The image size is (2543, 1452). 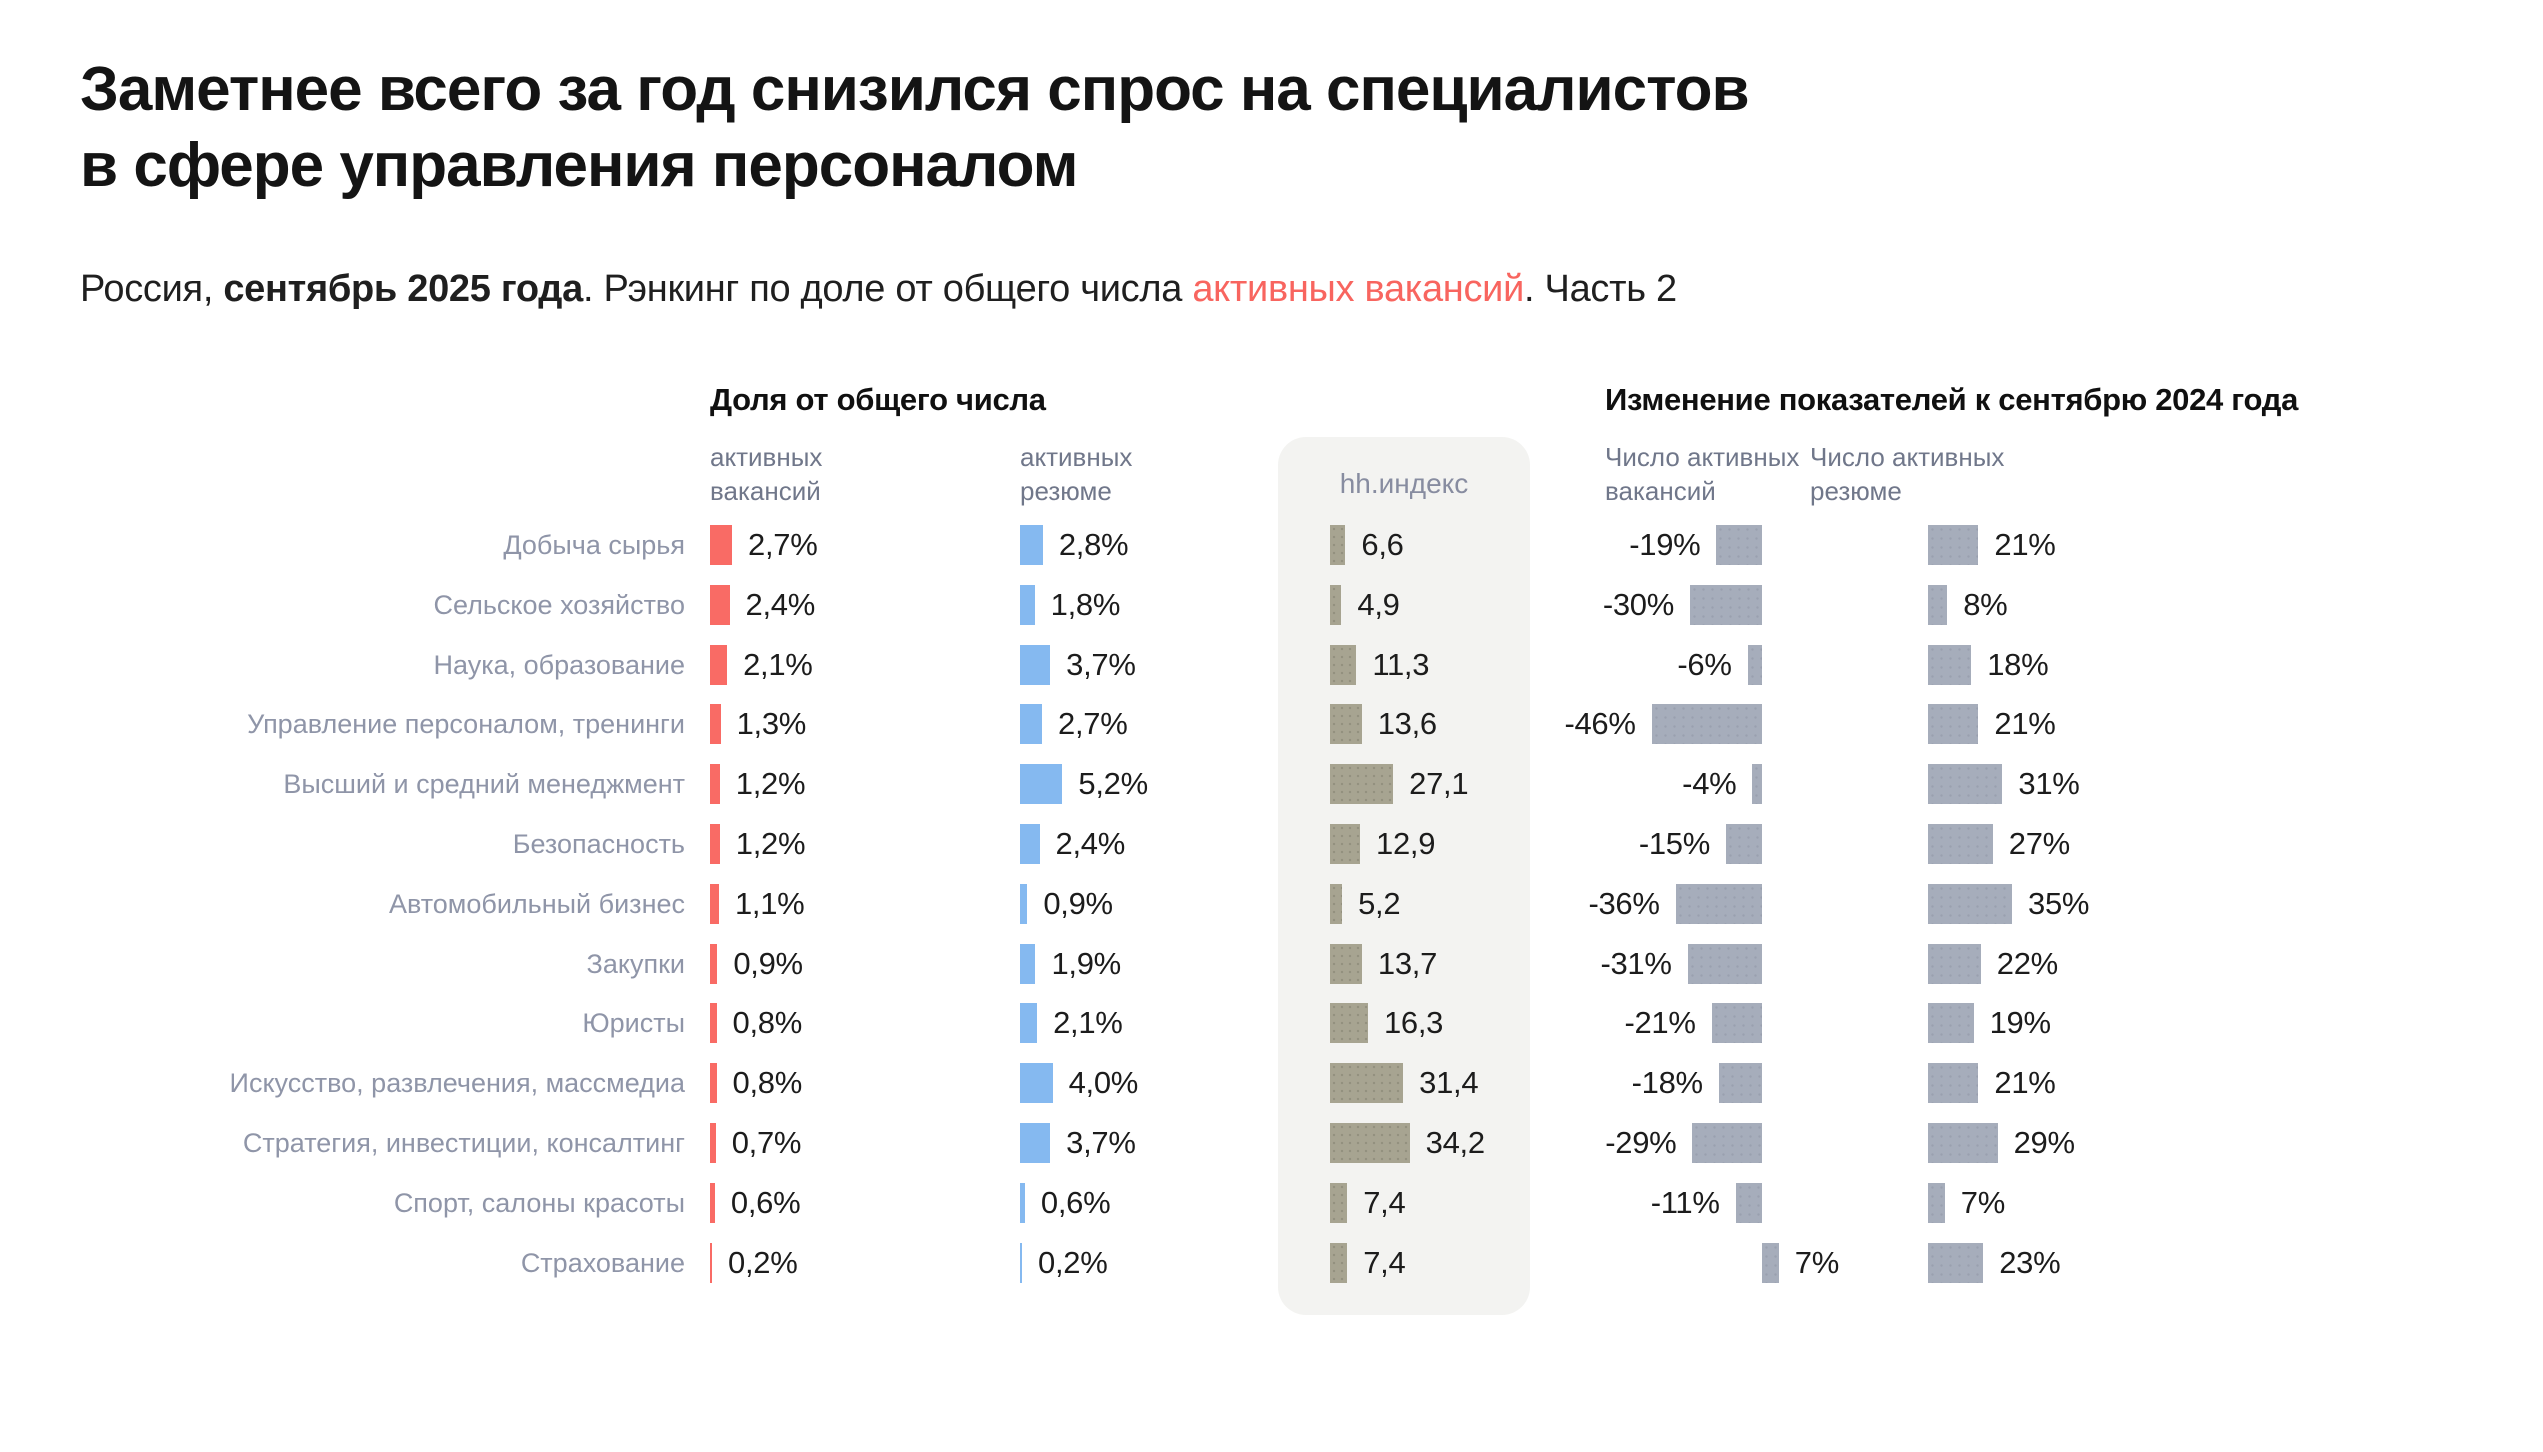 What do you see at coordinates (602, 1263) in the screenshot?
I see `category-label: Страхование` at bounding box center [602, 1263].